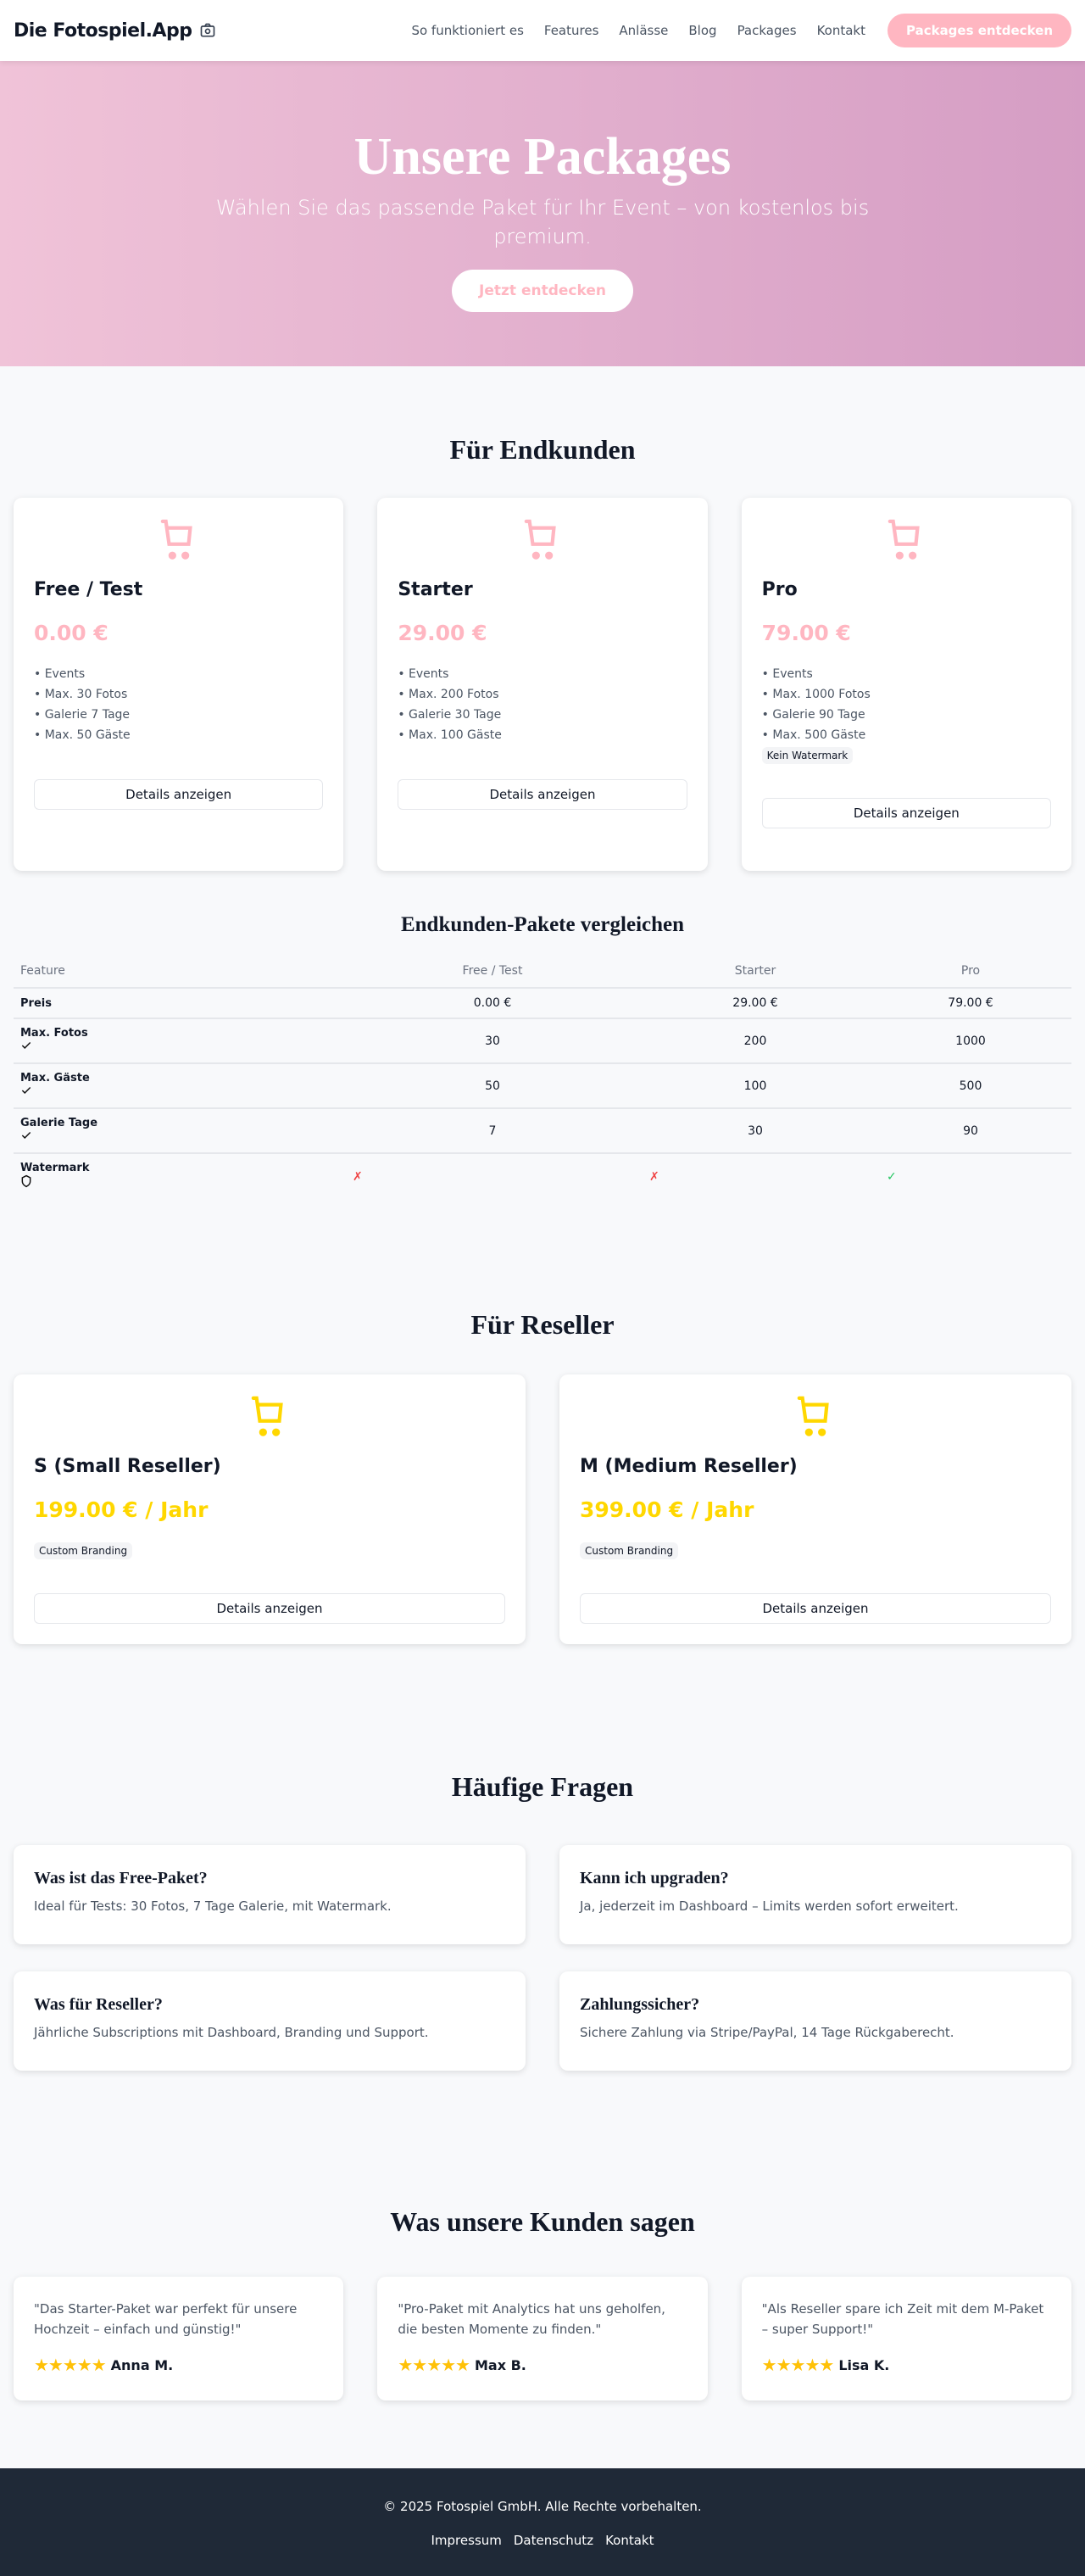 The width and height of the screenshot is (1085, 2576). Describe the element at coordinates (54, 1033) in the screenshot. I see `feature-label: Max. Fotos` at that location.